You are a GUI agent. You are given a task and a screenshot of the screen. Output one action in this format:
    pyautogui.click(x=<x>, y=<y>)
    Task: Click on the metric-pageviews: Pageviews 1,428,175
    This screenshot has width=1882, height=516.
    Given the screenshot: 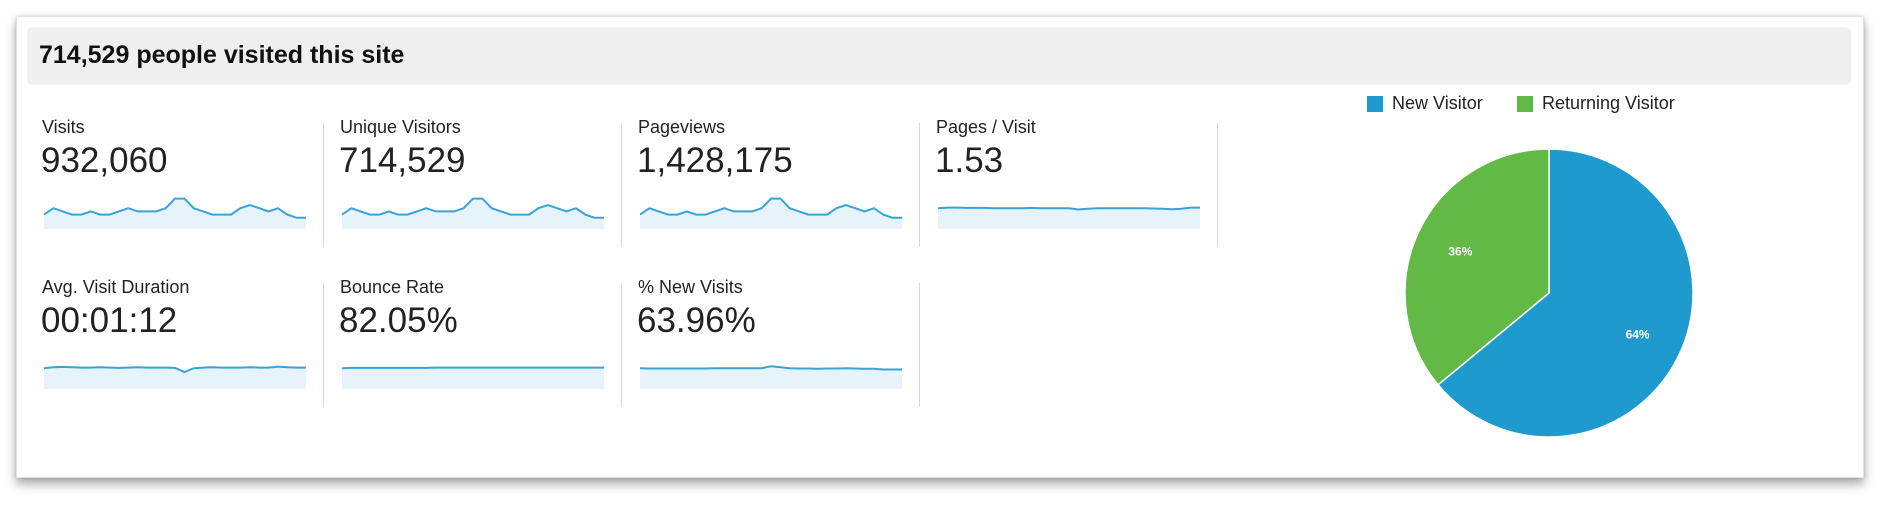 What is the action you would take?
    pyautogui.click(x=782, y=182)
    